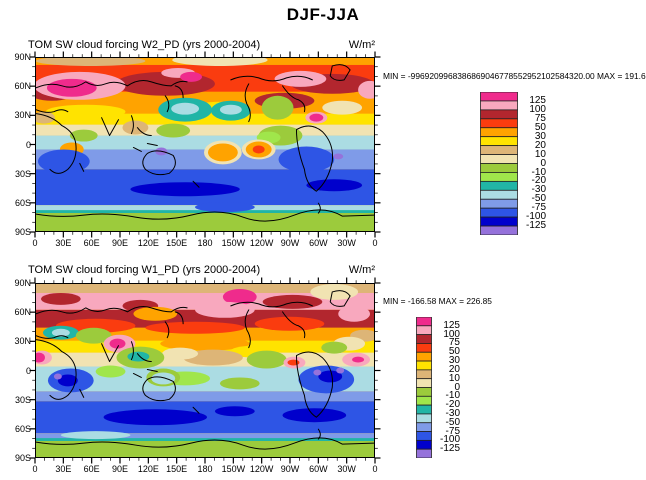 The image size is (646, 480). I want to click on lat-tick-label: 0, so click(28, 144).